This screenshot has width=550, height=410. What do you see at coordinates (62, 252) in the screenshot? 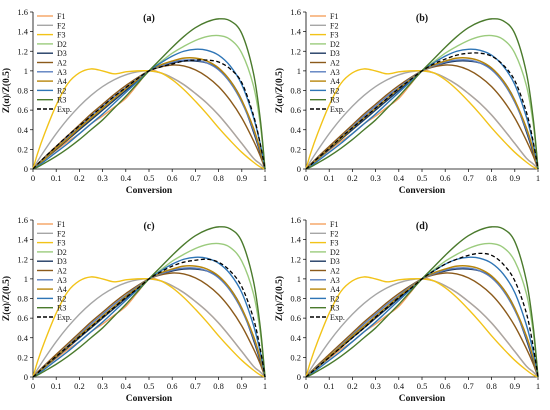
I see `legend-label: D2` at bounding box center [62, 252].